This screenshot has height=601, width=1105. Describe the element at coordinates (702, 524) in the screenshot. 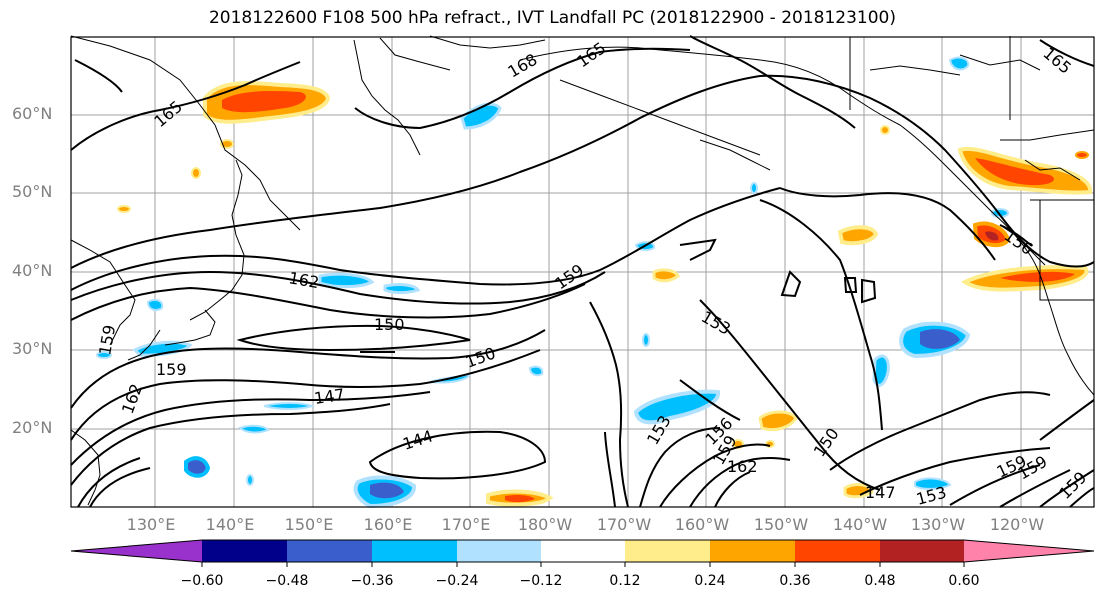

I see `lon-label: 160°W` at that location.